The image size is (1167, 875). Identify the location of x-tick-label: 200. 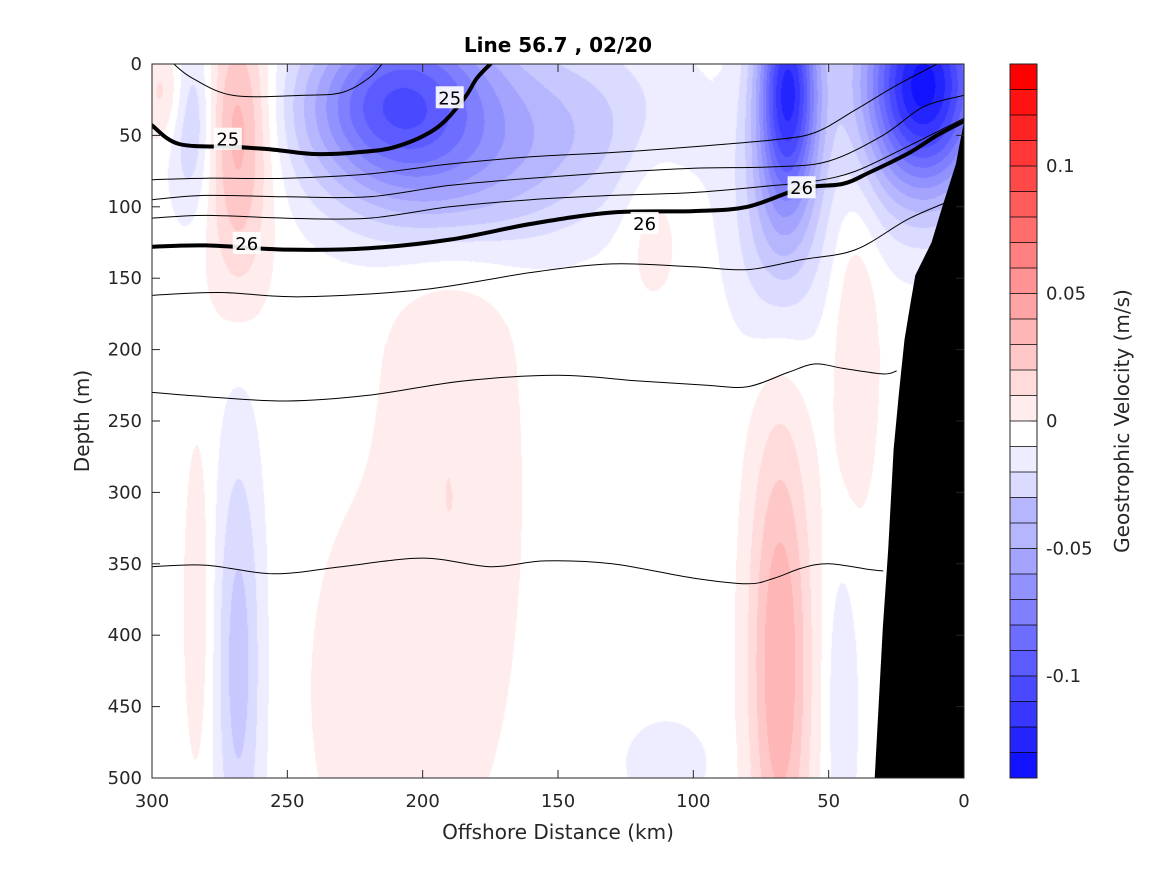
(422, 801).